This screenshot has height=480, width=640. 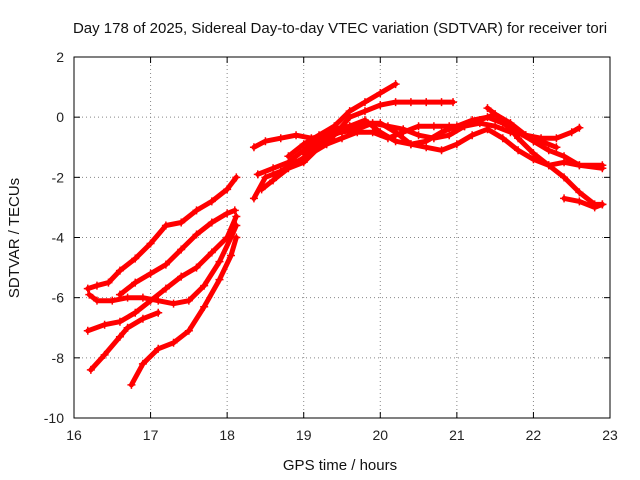 I want to click on x-tick-label: 17, so click(x=151, y=435).